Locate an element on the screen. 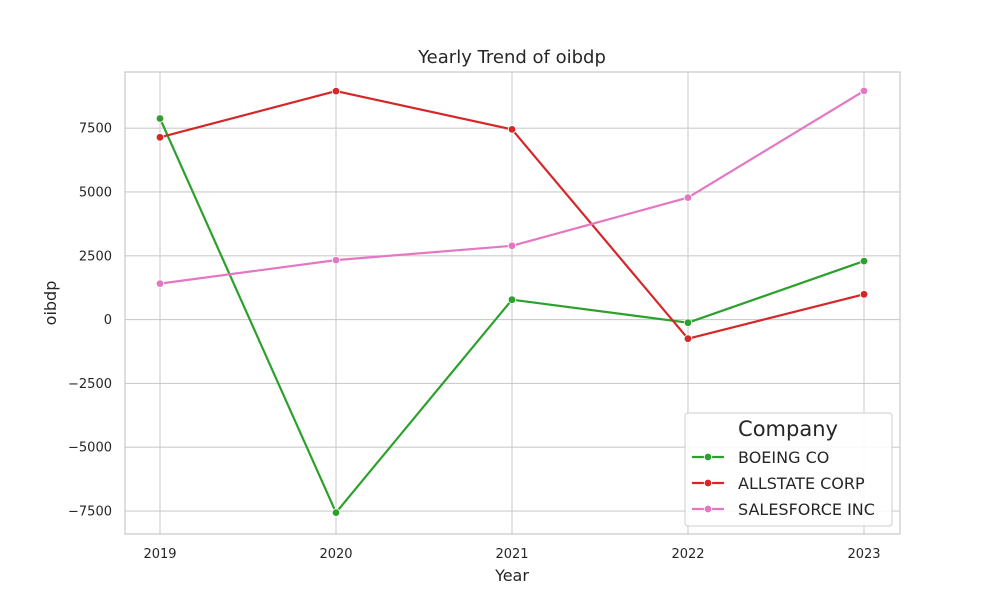  x-tick-labels: 2019 2020 2021 2022 2023 is located at coordinates (511, 554).